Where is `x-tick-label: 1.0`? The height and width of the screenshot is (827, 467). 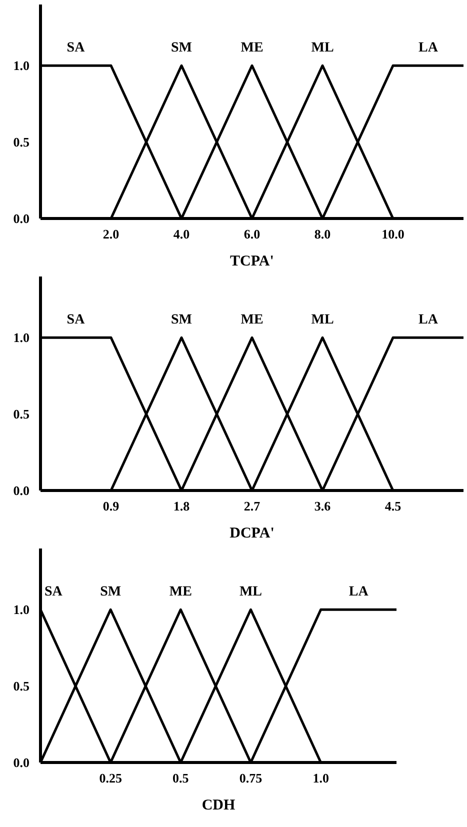
x-tick-label: 1.0 is located at coordinates (320, 778).